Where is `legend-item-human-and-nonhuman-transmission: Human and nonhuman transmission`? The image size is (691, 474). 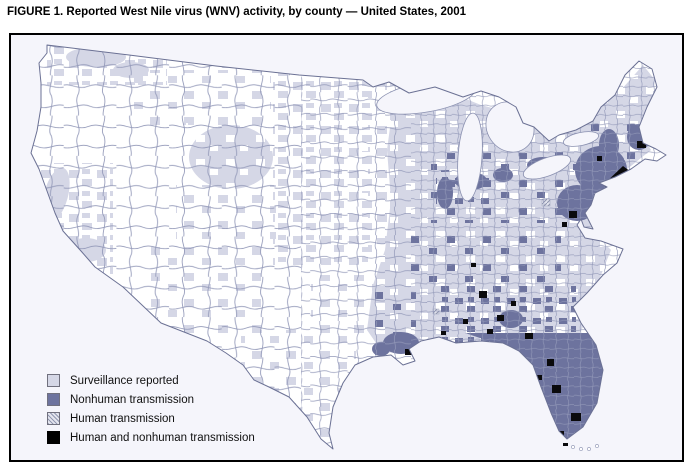
legend-item-human-and-nonhuman-transmission: Human and nonhuman transmission is located at coordinates (151, 437).